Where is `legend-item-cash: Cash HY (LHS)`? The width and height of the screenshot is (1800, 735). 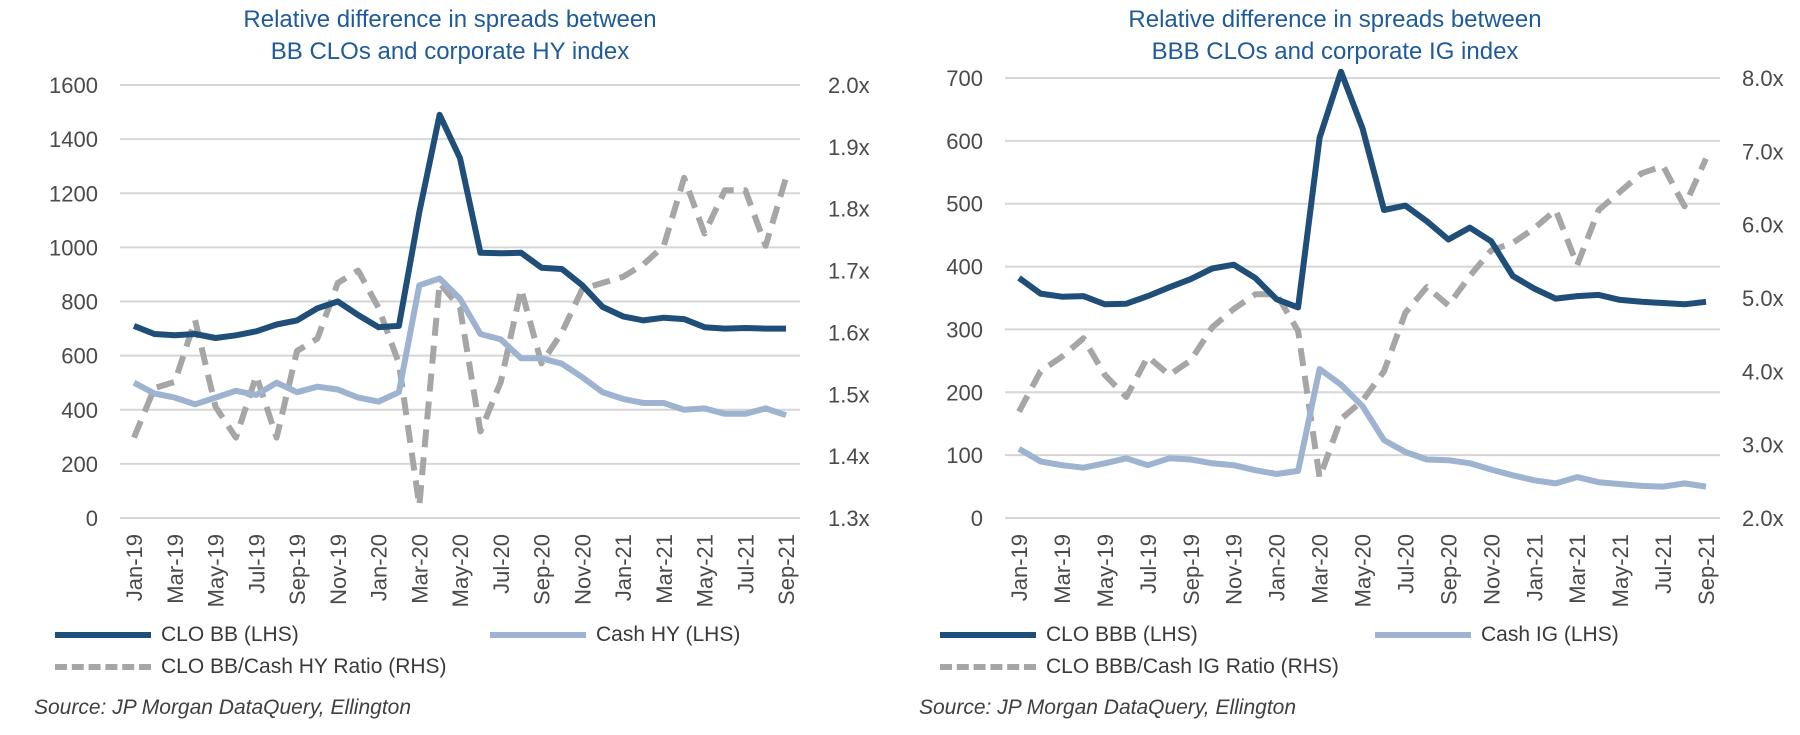 legend-item-cash: Cash HY (LHS) is located at coordinates (615, 635).